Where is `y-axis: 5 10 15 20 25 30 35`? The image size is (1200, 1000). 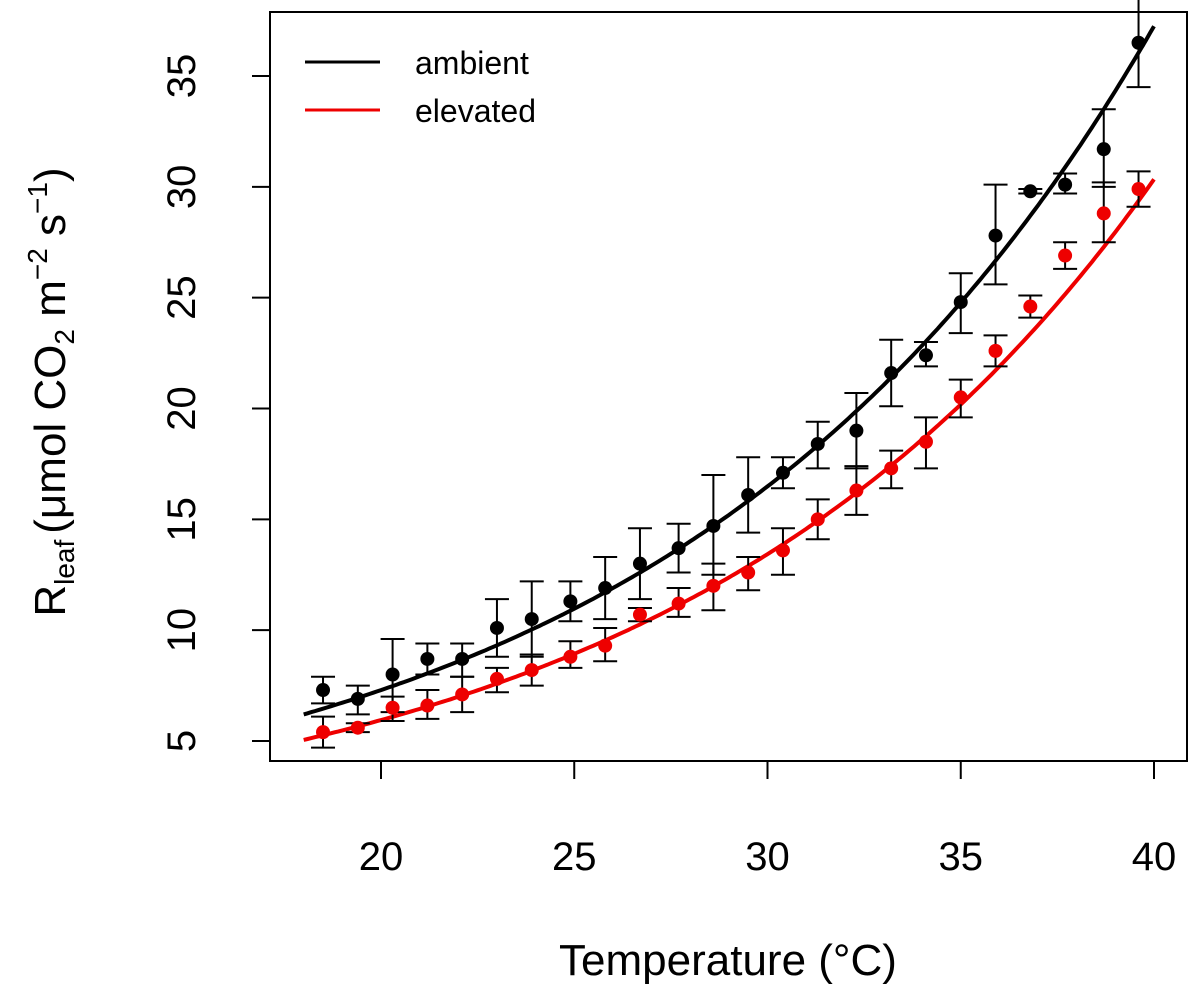 y-axis: 5 10 15 20 25 30 35 is located at coordinates (215, 403).